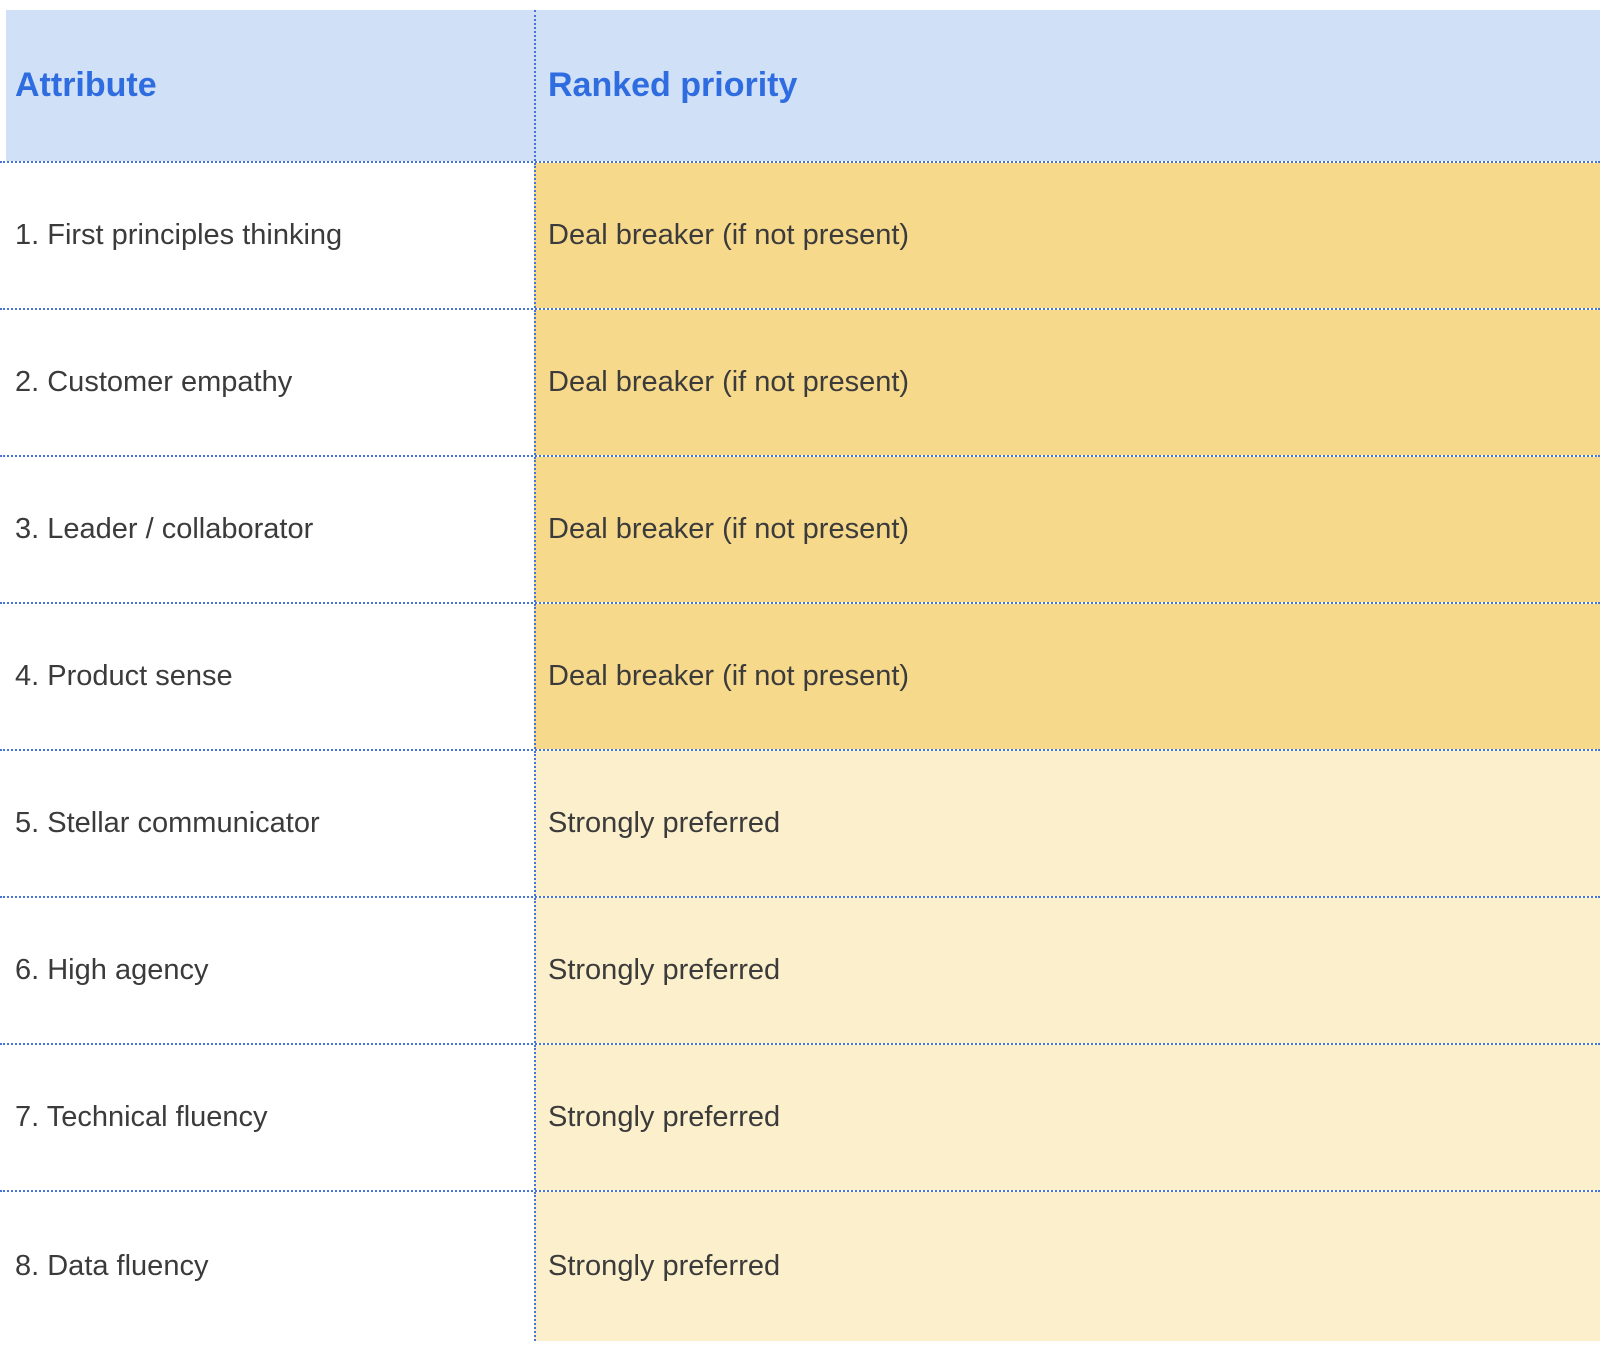 This screenshot has height=1352, width=1600. I want to click on attribute-cell: 3. Leader / collaborator, so click(267, 529).